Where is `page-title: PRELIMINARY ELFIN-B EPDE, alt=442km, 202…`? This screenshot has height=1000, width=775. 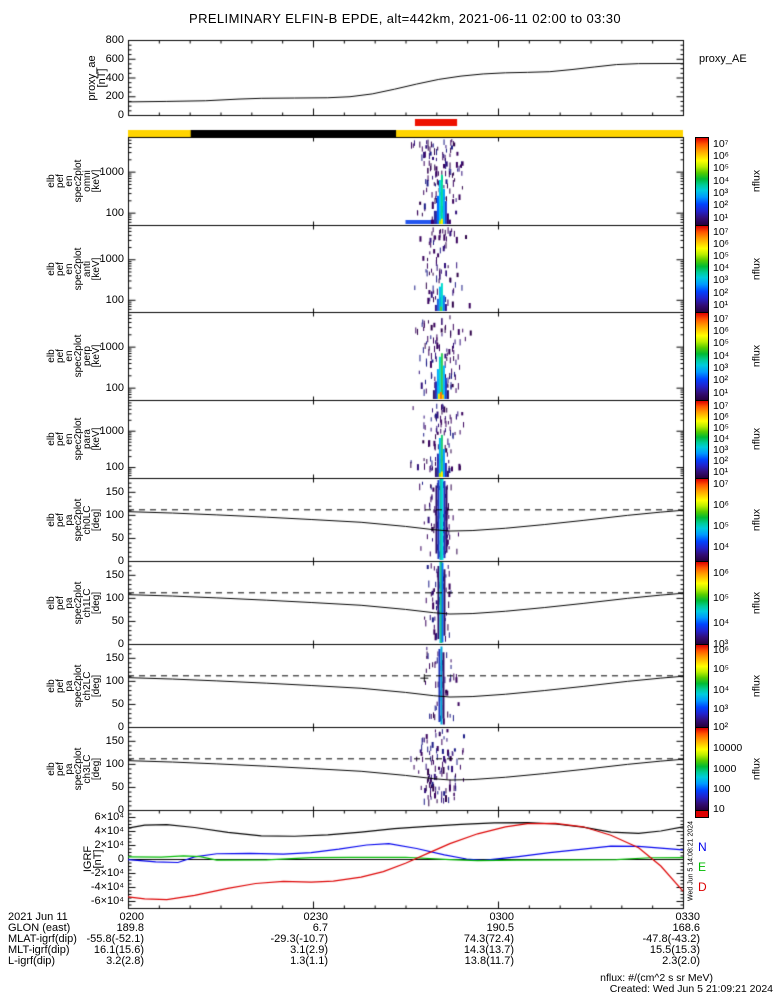
page-title: PRELIMINARY ELFIN-B EPDE, alt=442km, 202… is located at coordinates (405, 18).